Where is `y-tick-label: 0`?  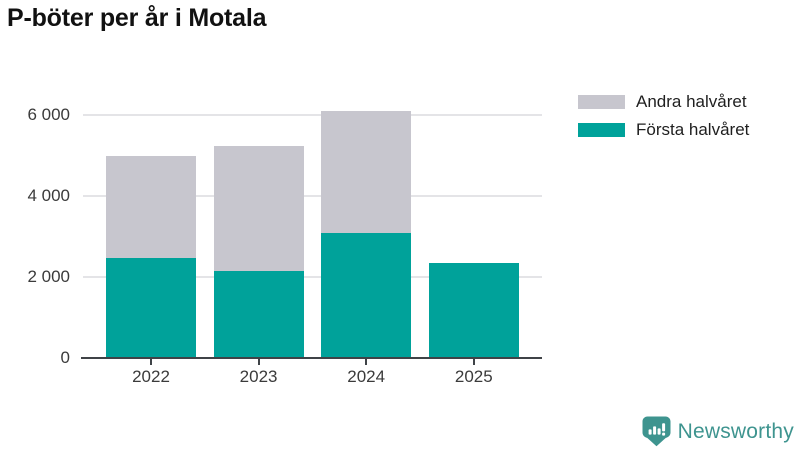 y-tick-label: 0 is located at coordinates (65, 357).